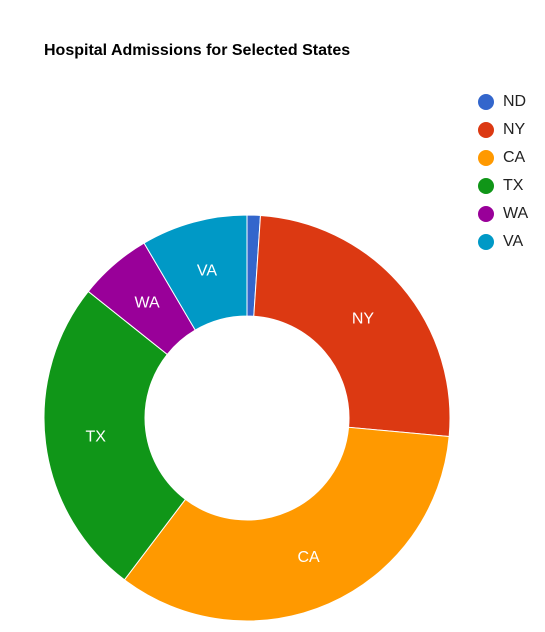  What do you see at coordinates (486, 130) in the screenshot?
I see `legend-swatch-ny` at bounding box center [486, 130].